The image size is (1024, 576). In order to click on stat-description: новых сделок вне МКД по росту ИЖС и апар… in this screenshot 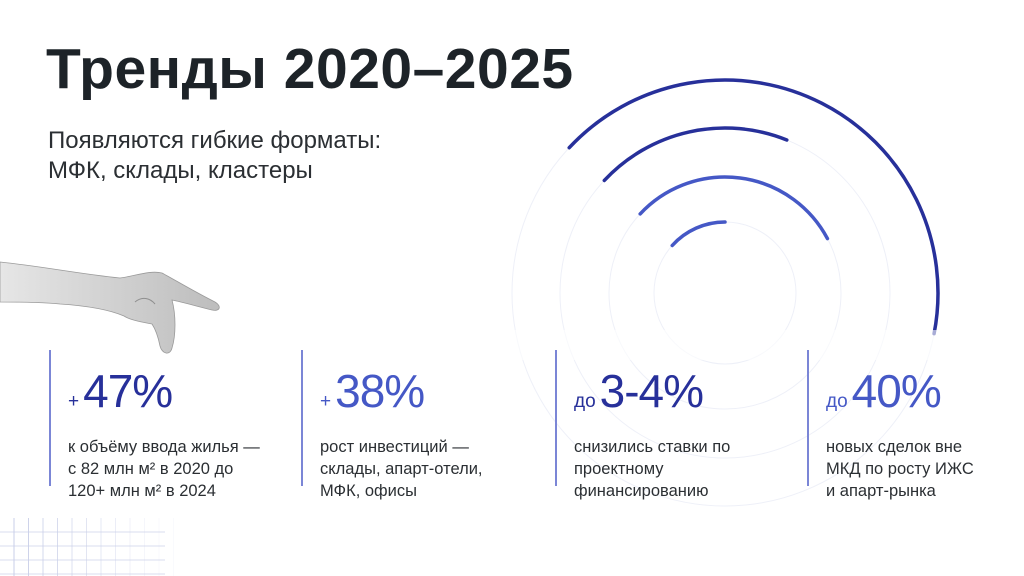, I will do `click(900, 469)`.